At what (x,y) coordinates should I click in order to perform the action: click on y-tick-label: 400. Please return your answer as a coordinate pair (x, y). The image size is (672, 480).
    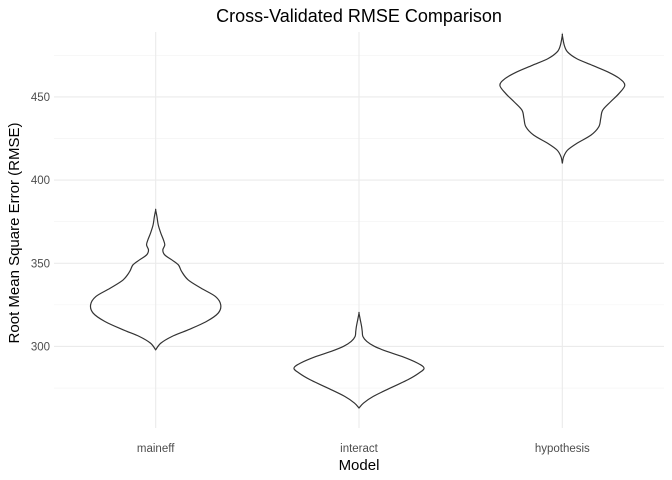
    Looking at the image, I should click on (40, 181).